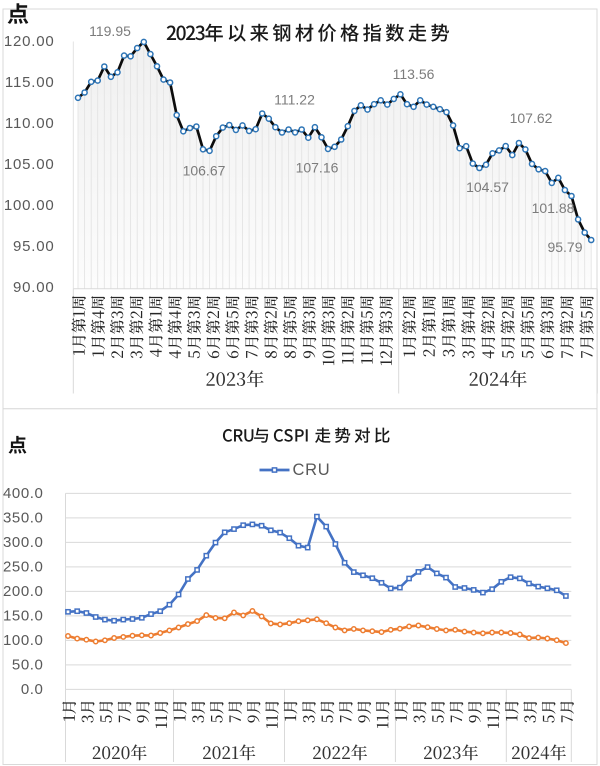  What do you see at coordinates (23, 591) in the screenshot?
I see `svg-text: 200.0` at bounding box center [23, 591].